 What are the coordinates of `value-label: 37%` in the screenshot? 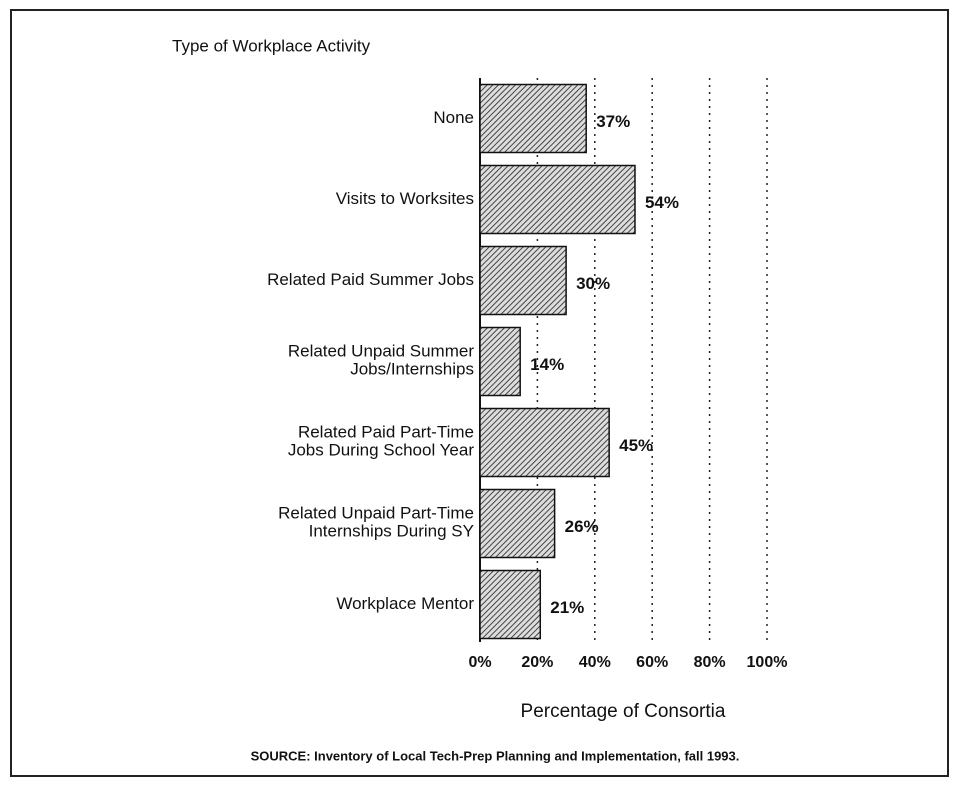 It's located at (613, 121).